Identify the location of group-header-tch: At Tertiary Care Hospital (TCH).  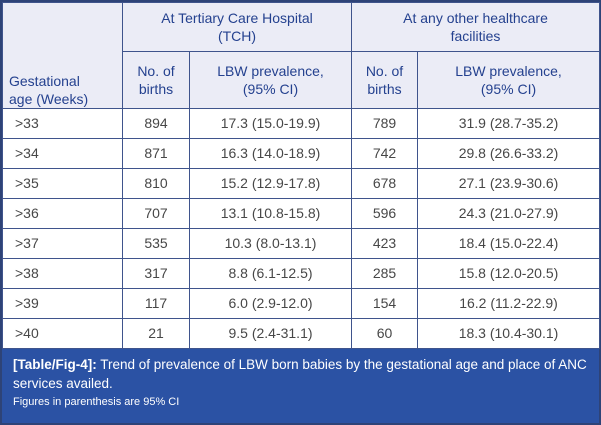
(237, 27).